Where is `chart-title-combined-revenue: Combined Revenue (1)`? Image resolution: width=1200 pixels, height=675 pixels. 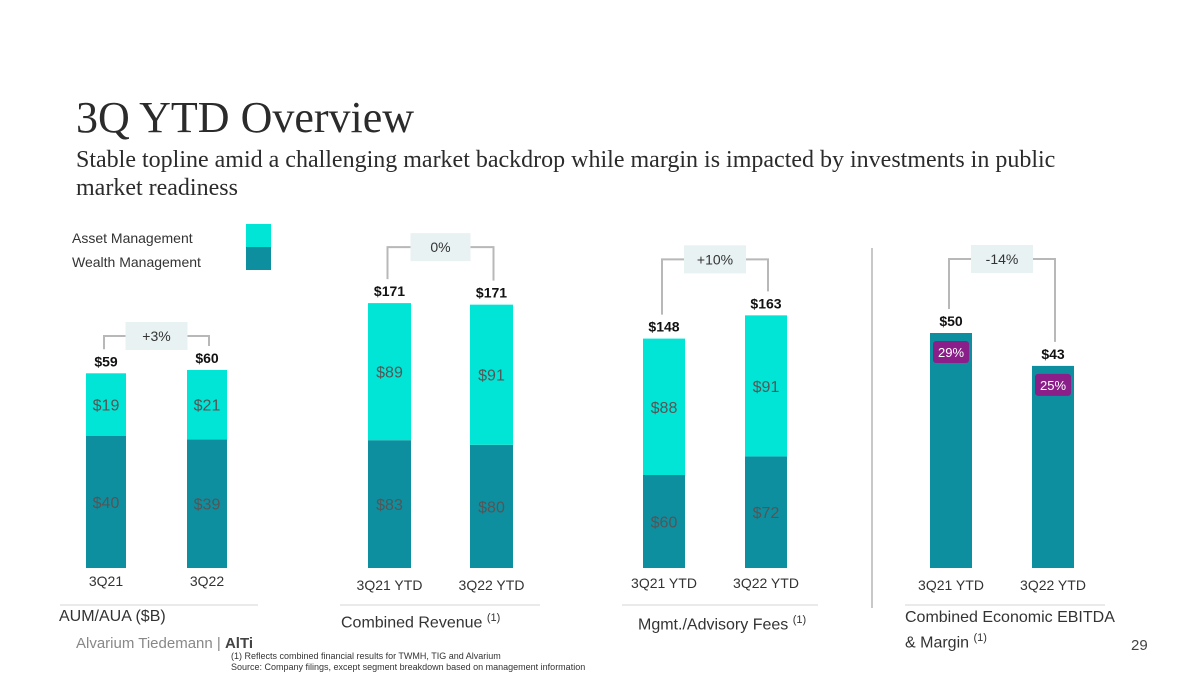
chart-title-combined-revenue: Combined Revenue (1) is located at coordinates (420, 622).